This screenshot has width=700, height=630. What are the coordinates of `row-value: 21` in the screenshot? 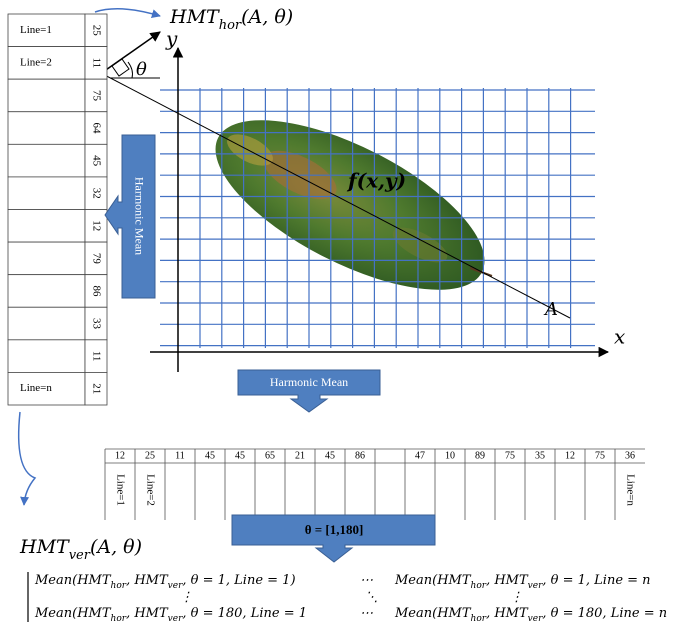 It's located at (96, 388).